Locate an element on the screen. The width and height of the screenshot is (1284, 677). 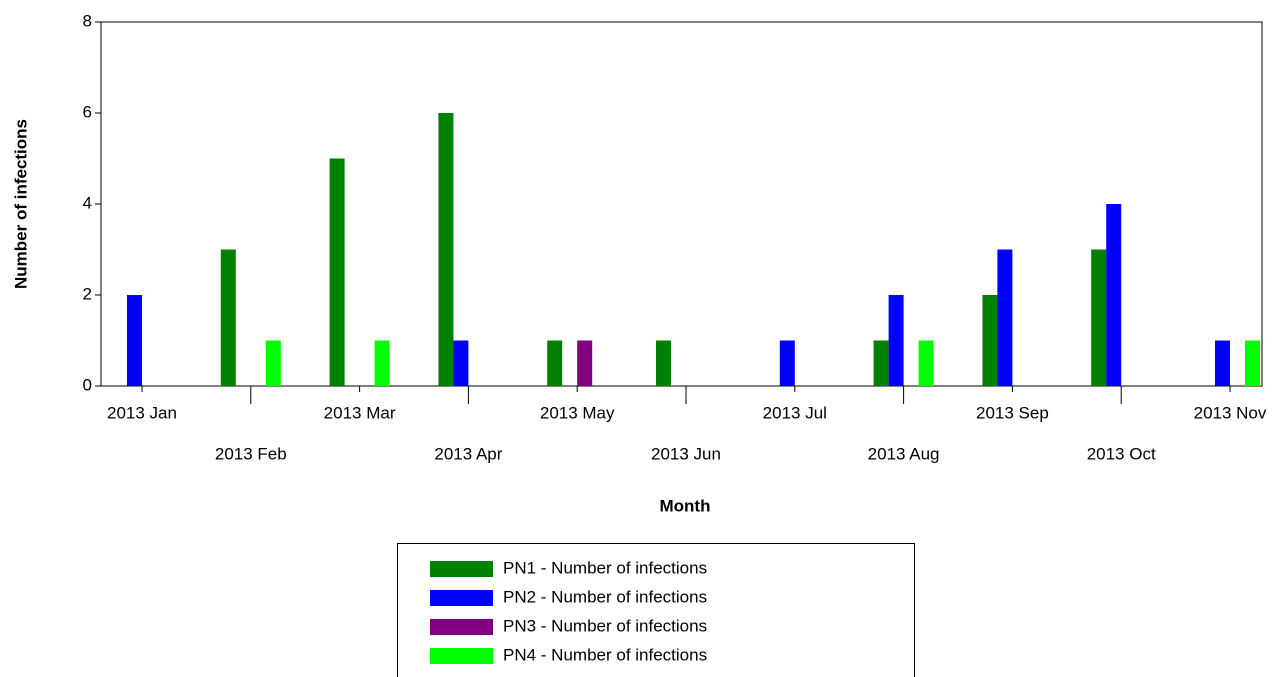
x-tick-label: 2013 Apr is located at coordinates (468, 453).